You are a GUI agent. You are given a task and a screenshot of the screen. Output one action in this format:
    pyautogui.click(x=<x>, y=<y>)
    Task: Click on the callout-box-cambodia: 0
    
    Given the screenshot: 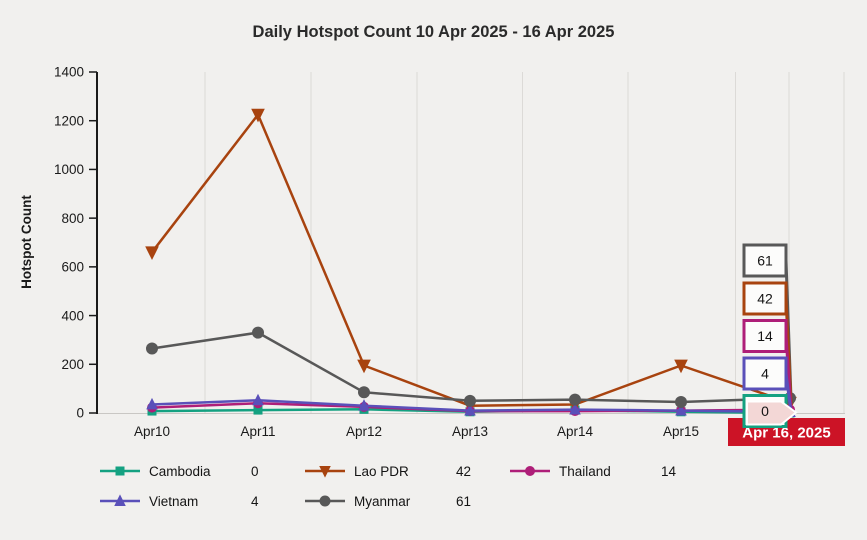 What is the action you would take?
    pyautogui.click(x=770, y=411)
    